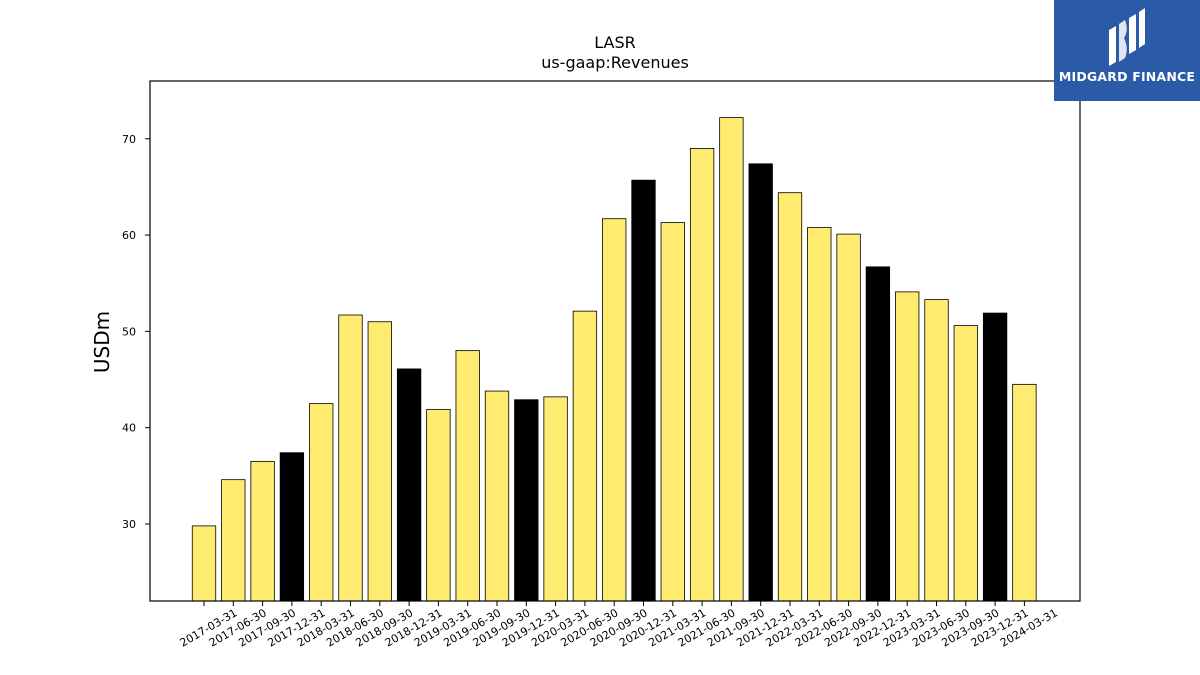  Describe the element at coordinates (129, 524) in the screenshot. I see `y-tick-label: 30` at that location.